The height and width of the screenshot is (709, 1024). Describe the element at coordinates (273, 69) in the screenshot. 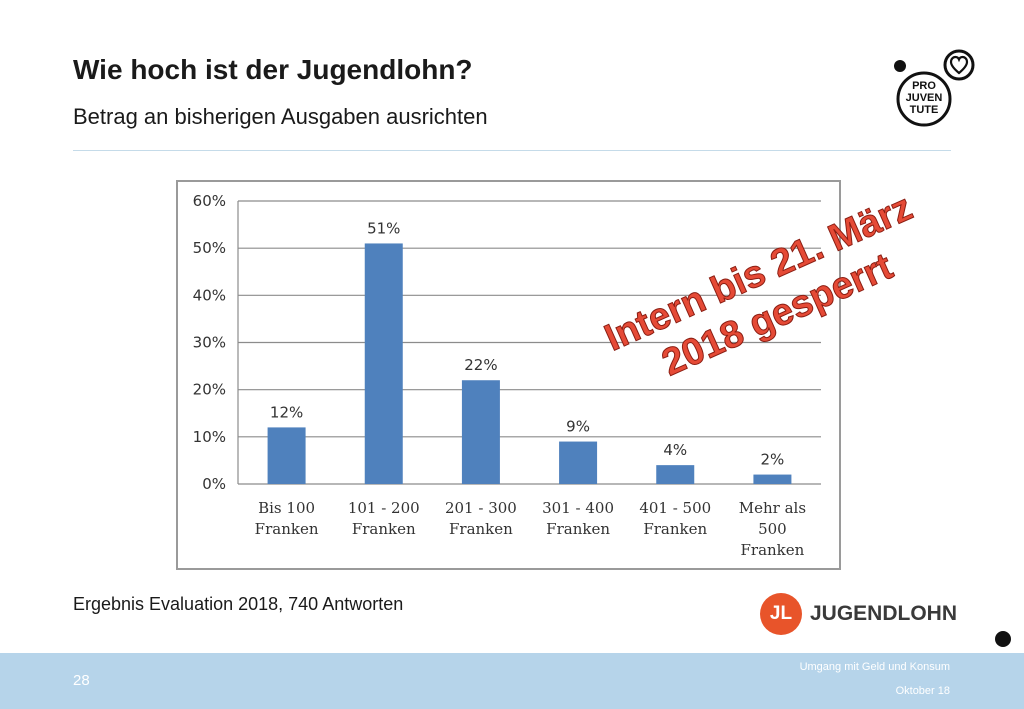

I see `slide-title: Wie hoch ist der Jugendlohn?` at that location.